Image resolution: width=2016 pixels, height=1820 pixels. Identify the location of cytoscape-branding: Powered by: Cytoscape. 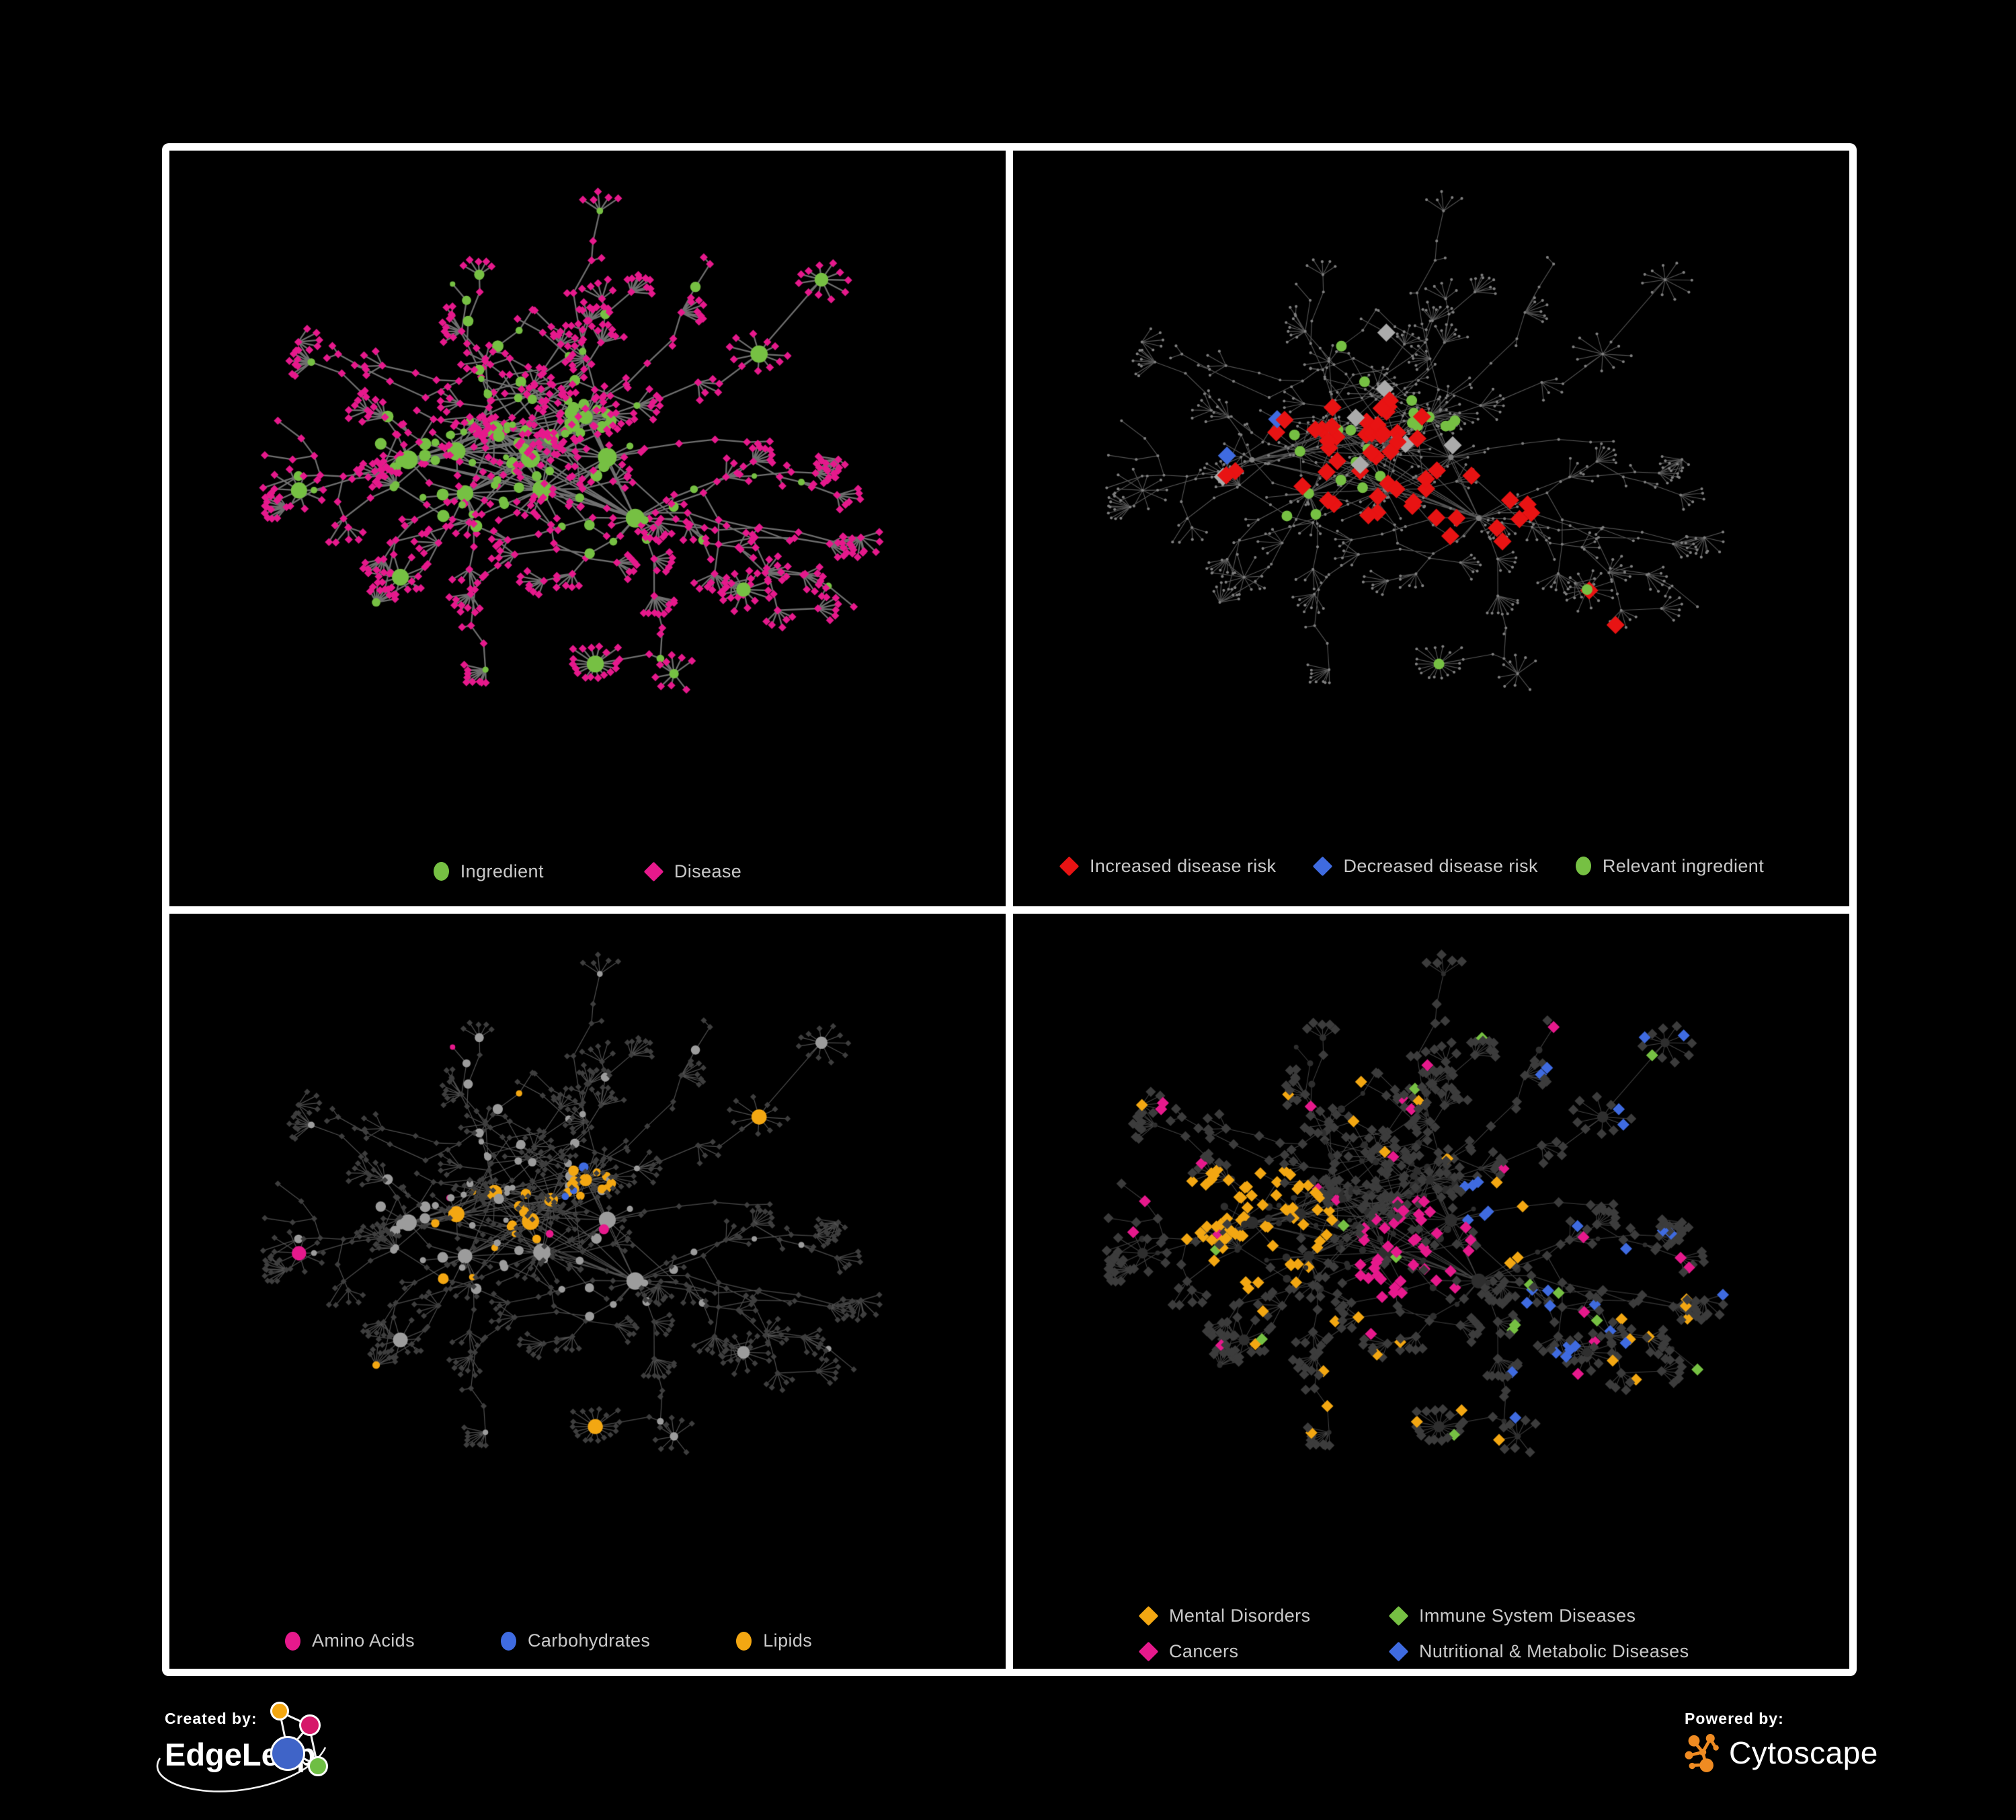
(1781, 1742).